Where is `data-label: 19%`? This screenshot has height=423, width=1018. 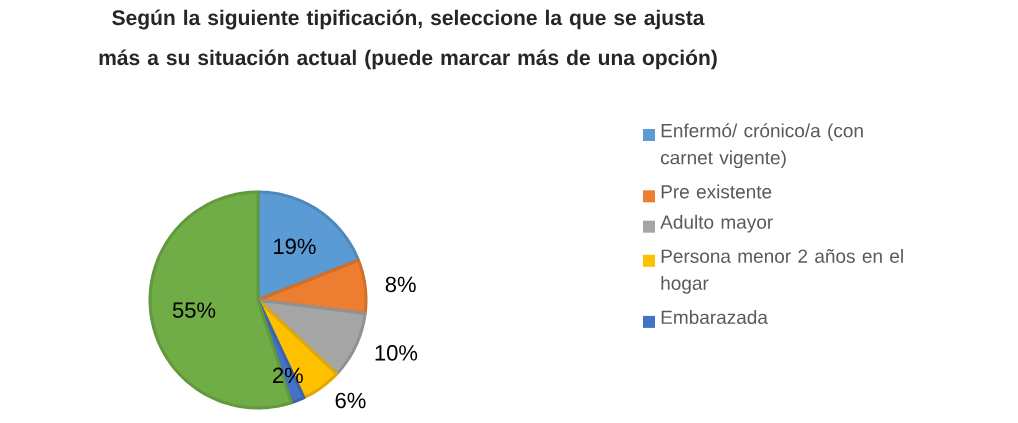 data-label: 19% is located at coordinates (295, 246).